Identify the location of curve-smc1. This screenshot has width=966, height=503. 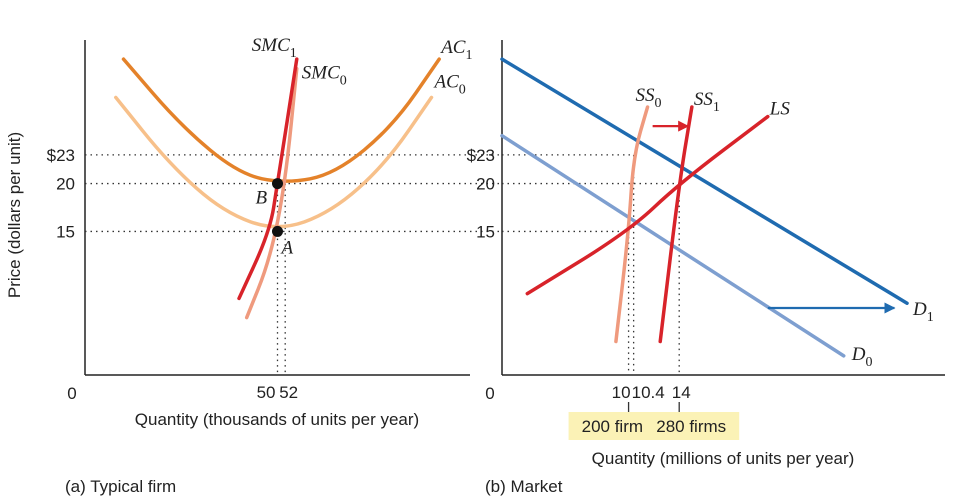
(268, 179).